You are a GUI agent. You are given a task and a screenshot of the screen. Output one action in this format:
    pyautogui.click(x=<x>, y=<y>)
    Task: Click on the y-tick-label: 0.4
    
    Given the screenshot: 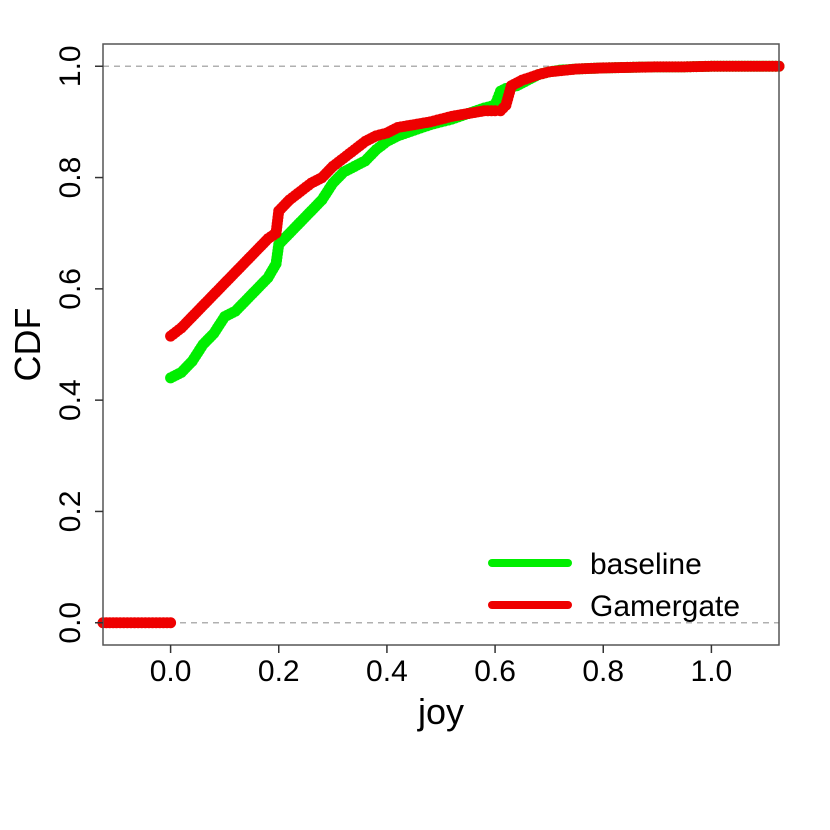 What is the action you would take?
    pyautogui.click(x=70, y=400)
    